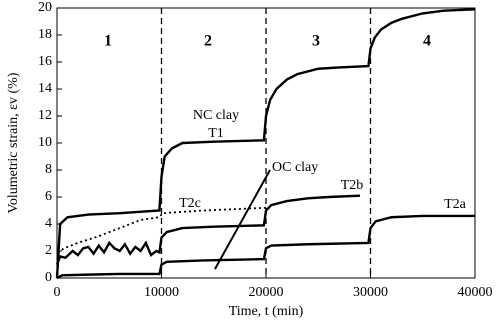  What do you see at coordinates (108, 41) in the screenshot?
I see `stage-label: 1` at bounding box center [108, 41].